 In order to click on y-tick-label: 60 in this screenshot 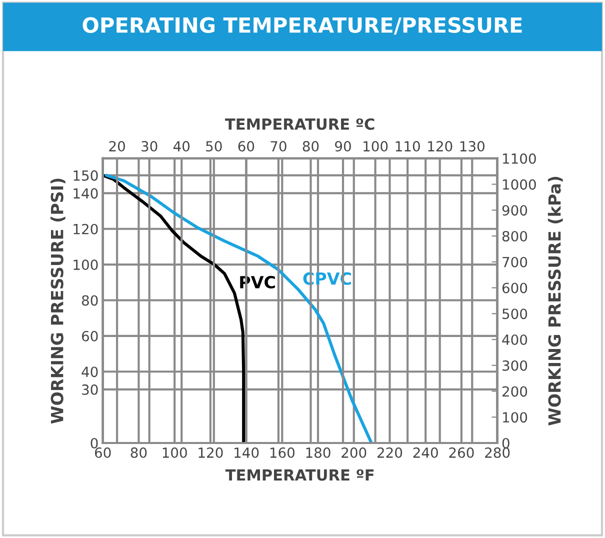, I will do `click(90, 336)`.